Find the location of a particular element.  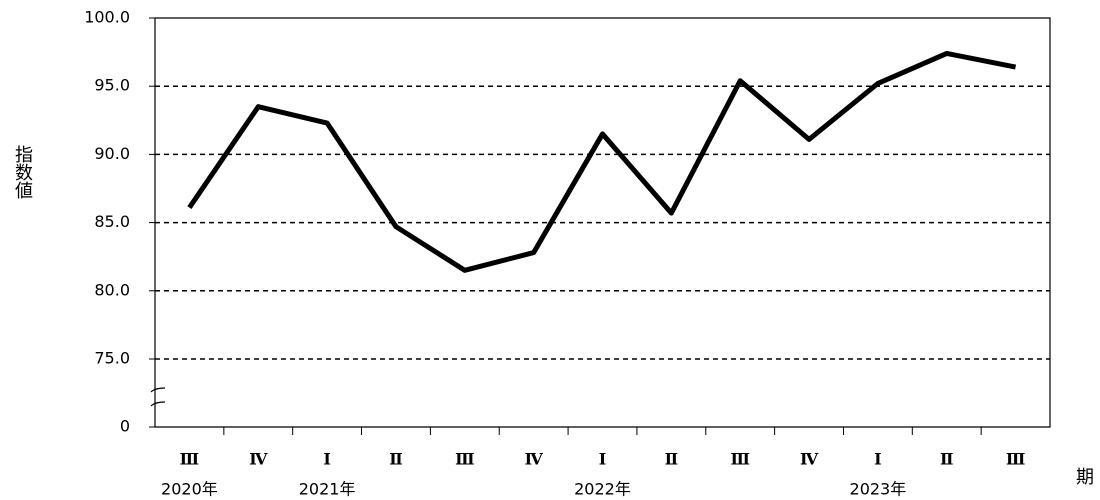

axis-break is located at coordinates (158, 397).